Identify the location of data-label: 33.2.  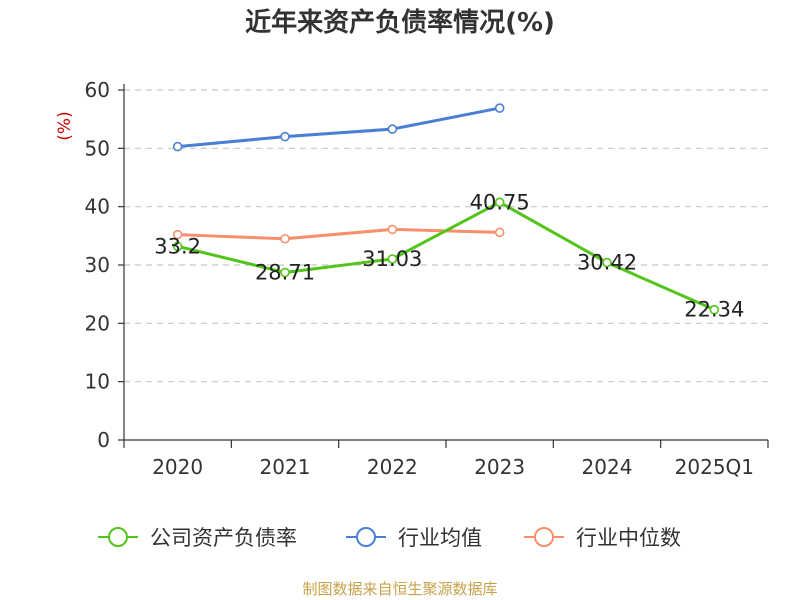
(177, 246).